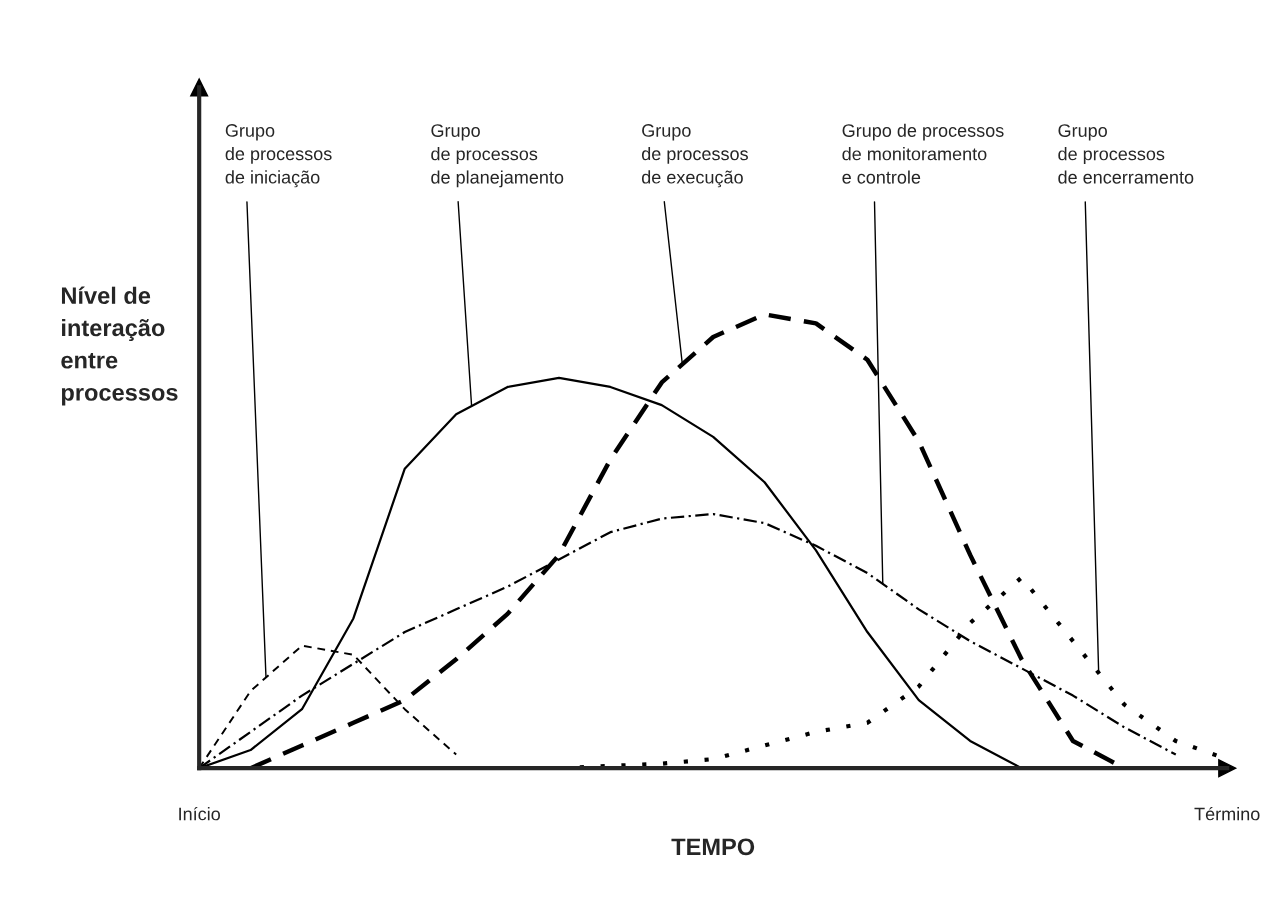 The image size is (1285, 920). I want to click on x-axis-title: TEMPO, so click(713, 847).